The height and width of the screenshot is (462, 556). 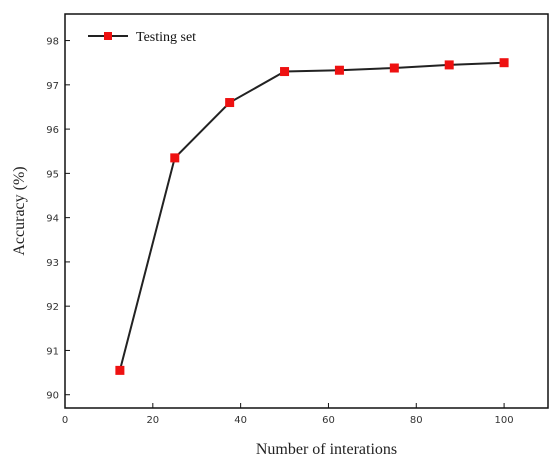 What do you see at coordinates (52, 219) in the screenshot?
I see `y-tick-label: 94` at bounding box center [52, 219].